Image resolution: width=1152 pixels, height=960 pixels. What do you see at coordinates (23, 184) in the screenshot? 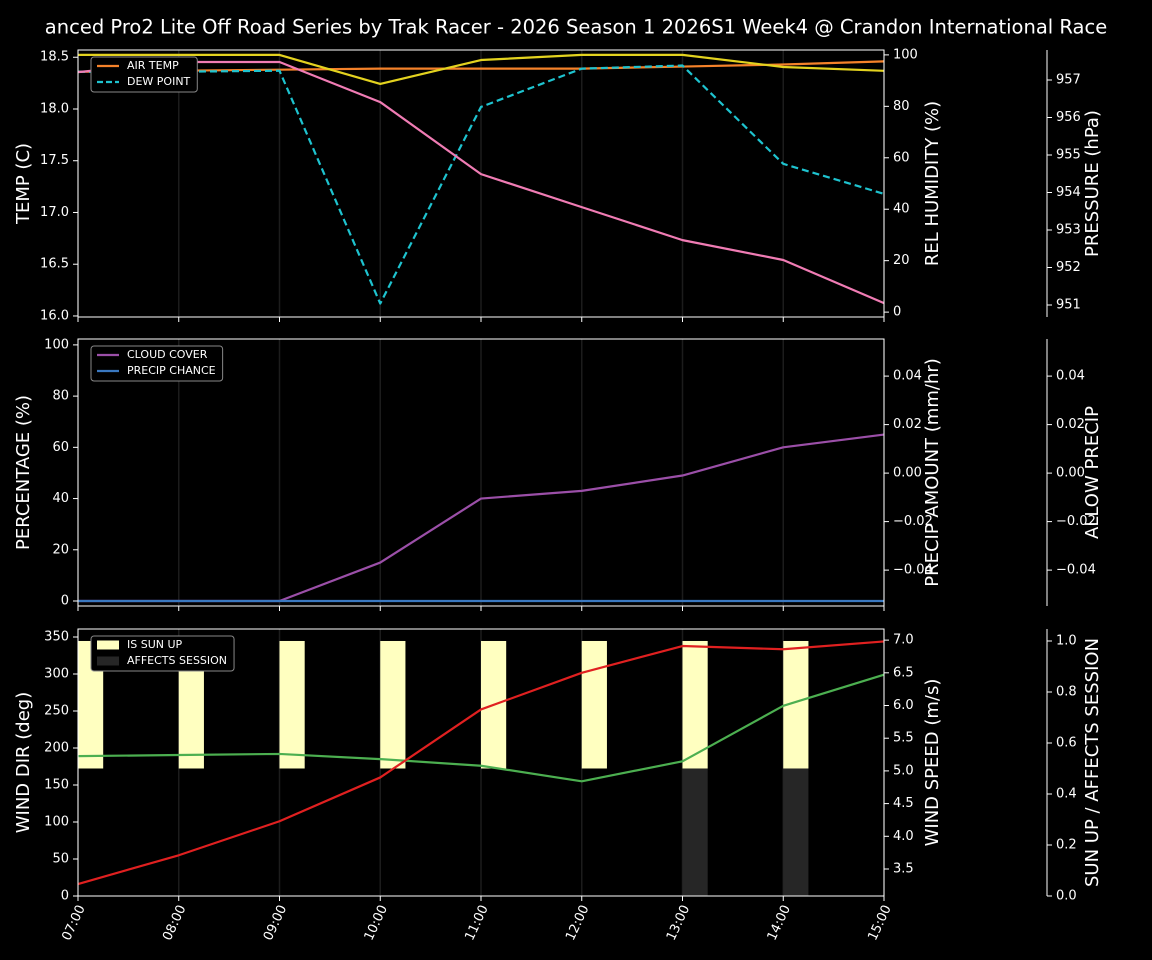
I see `axis-label: TEMP (C)` at bounding box center [23, 184].